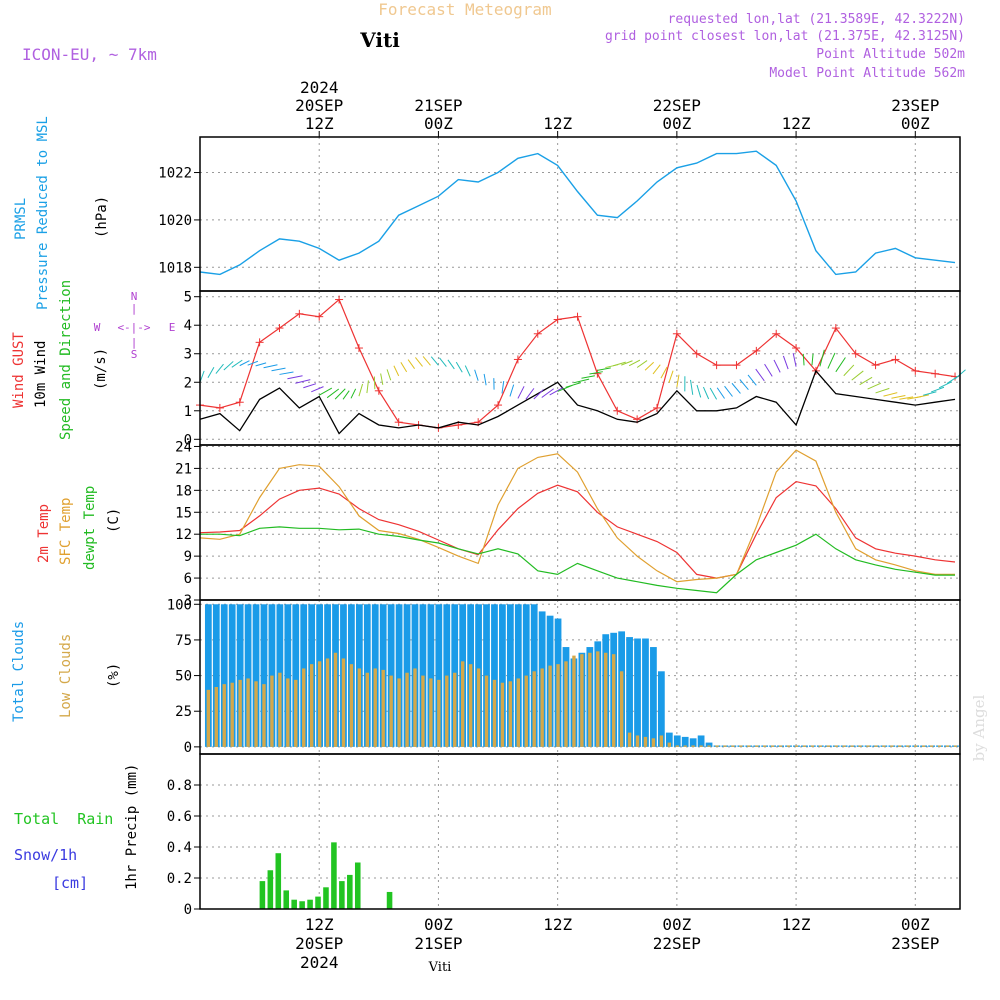  What do you see at coordinates (41, 374) in the screenshot?
I see `wind-label-10m: 10m Wind` at bounding box center [41, 374].